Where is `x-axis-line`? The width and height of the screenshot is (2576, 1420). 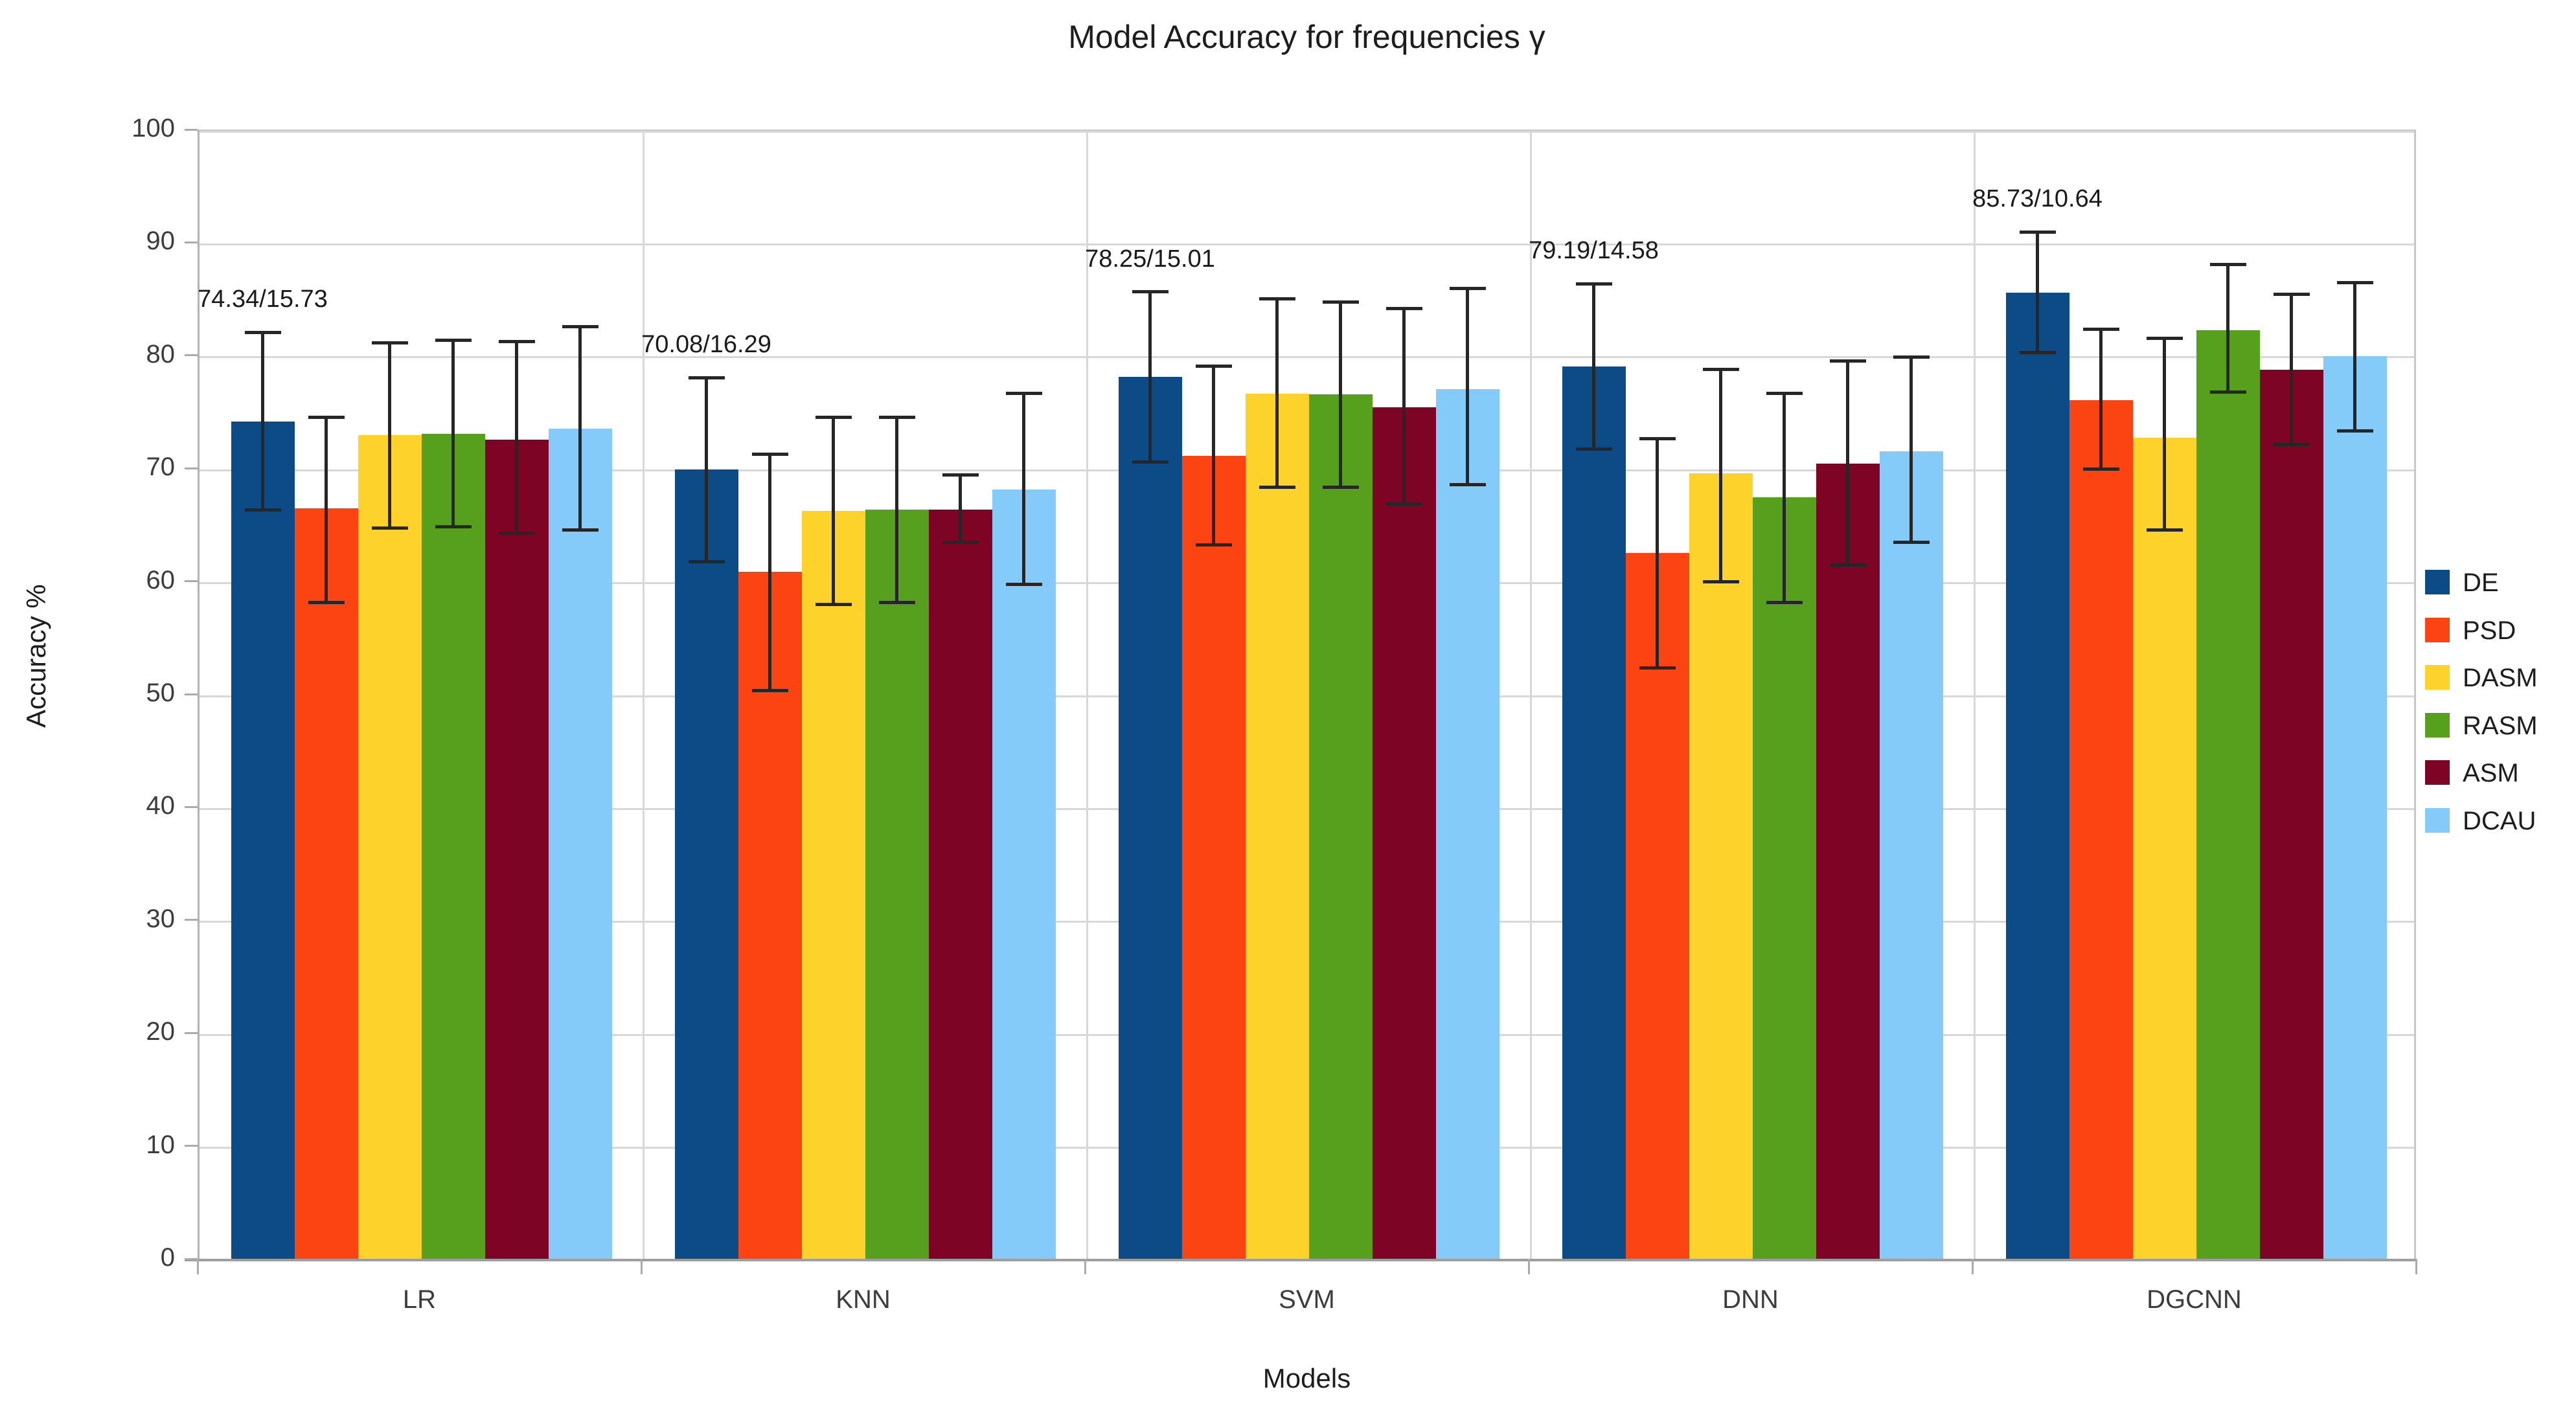 x-axis-line is located at coordinates (1300, 1260).